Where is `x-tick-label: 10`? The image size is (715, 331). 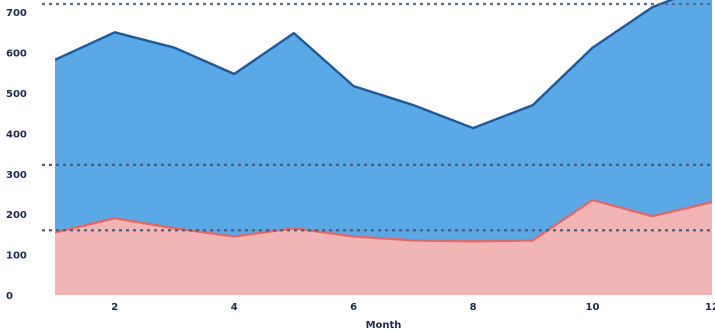 x-tick-label: 10 is located at coordinates (593, 307).